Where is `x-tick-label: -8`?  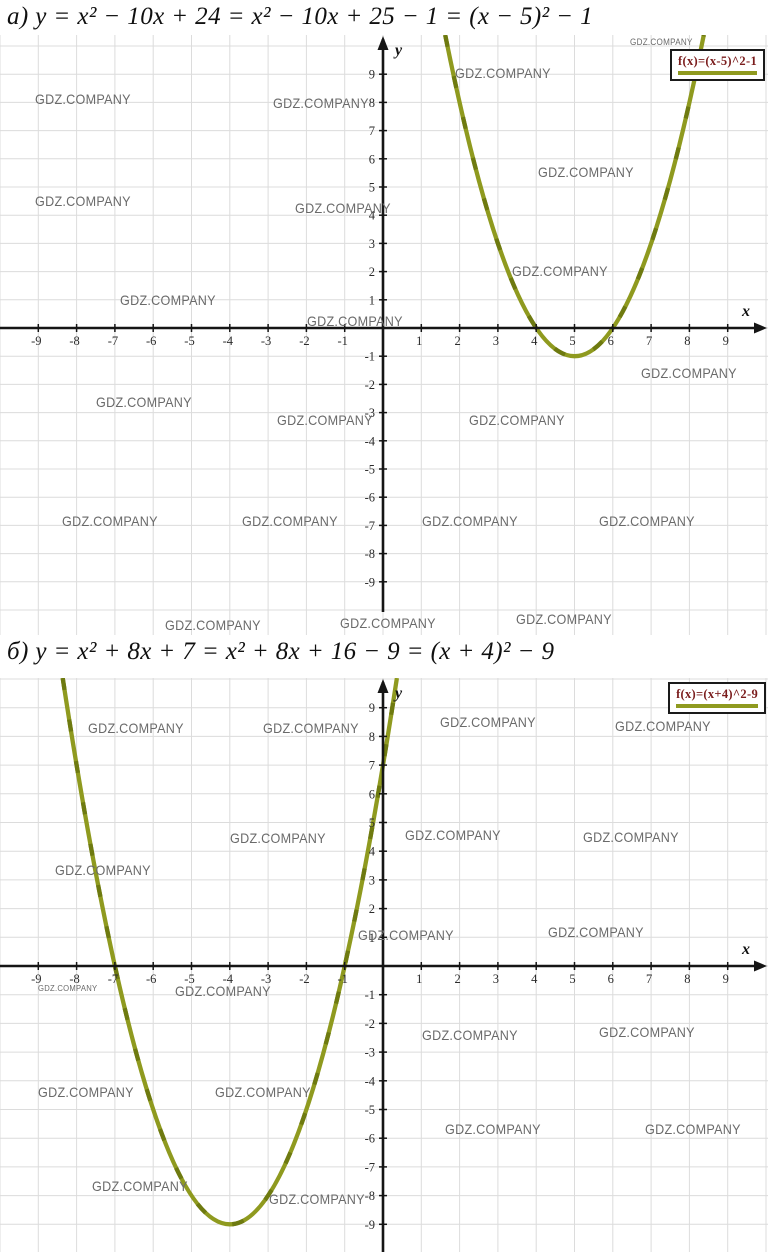 x-tick-label: -8 is located at coordinates (74, 979).